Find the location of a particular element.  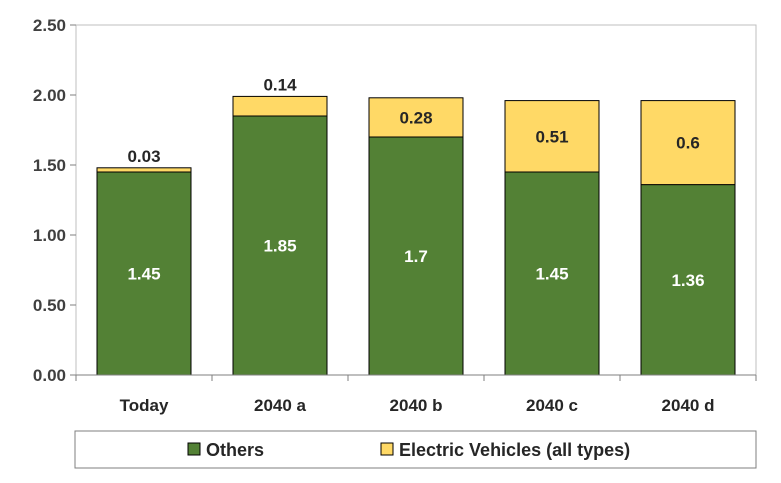

data-label-others-4: 1.36 is located at coordinates (687, 280).